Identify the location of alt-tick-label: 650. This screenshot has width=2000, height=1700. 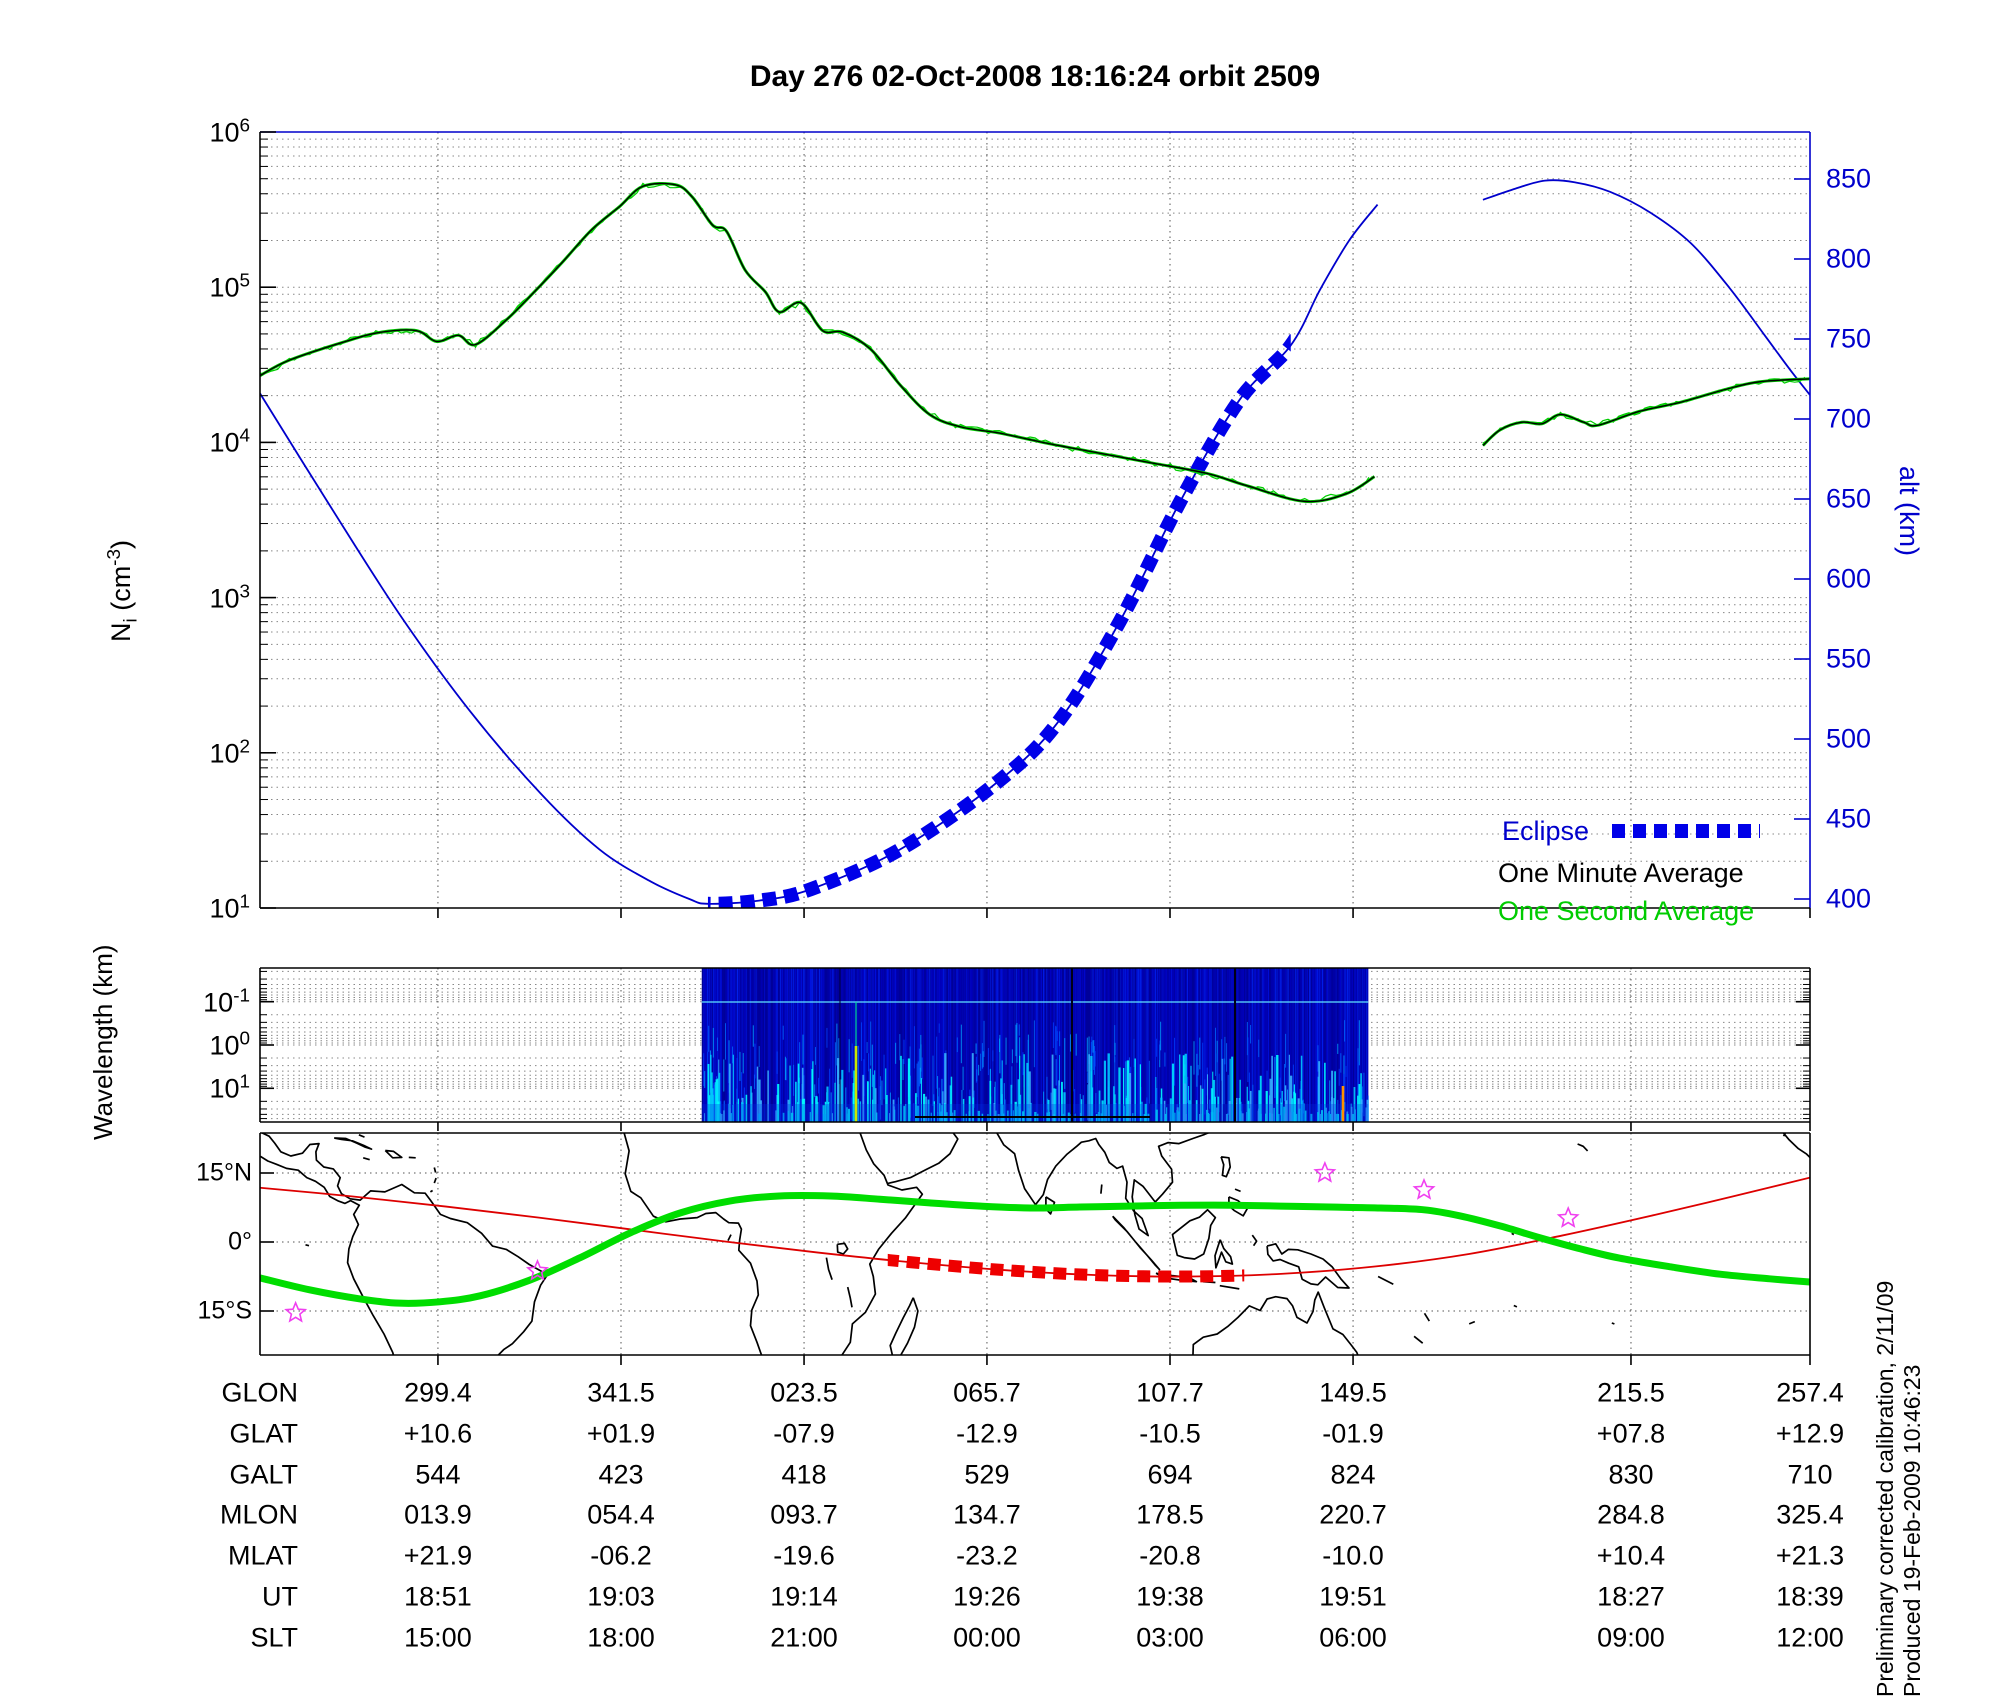
(1849, 498).